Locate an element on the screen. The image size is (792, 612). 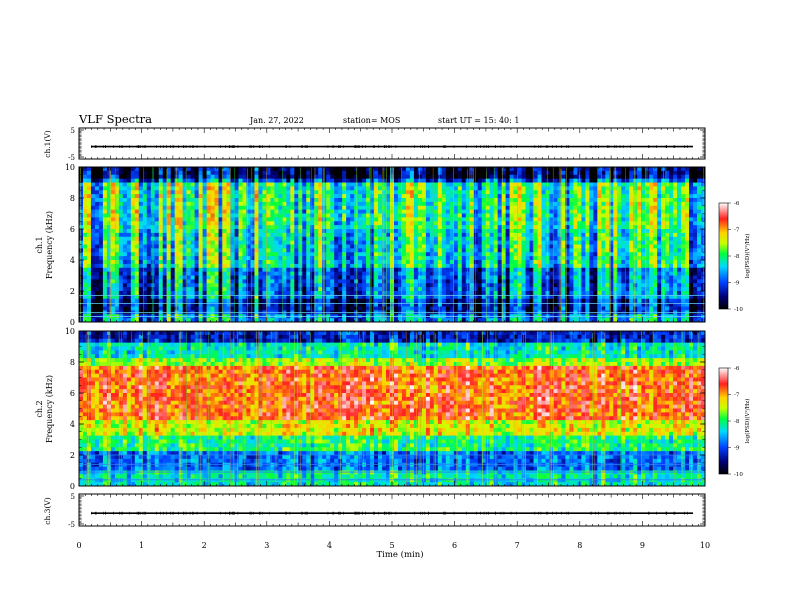
start-time-label: start UT = 15: 40: 1 is located at coordinates (478, 120).